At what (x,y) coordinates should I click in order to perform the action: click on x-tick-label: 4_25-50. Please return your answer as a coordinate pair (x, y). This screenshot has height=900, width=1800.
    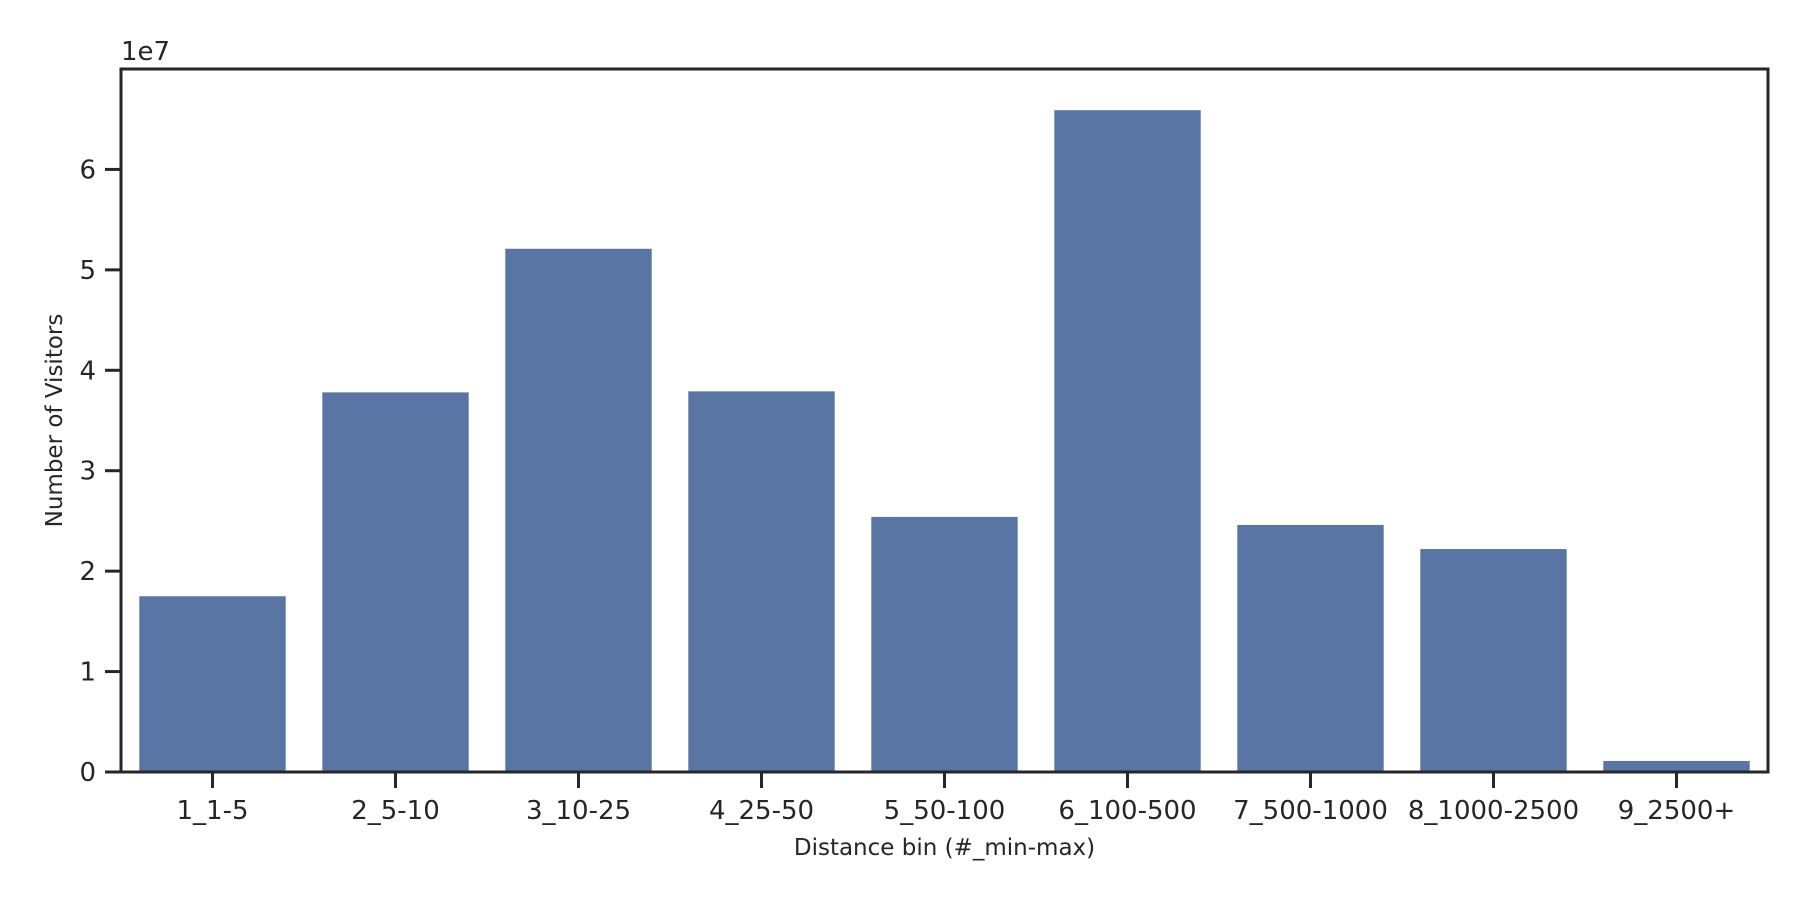
    Looking at the image, I should click on (761, 811).